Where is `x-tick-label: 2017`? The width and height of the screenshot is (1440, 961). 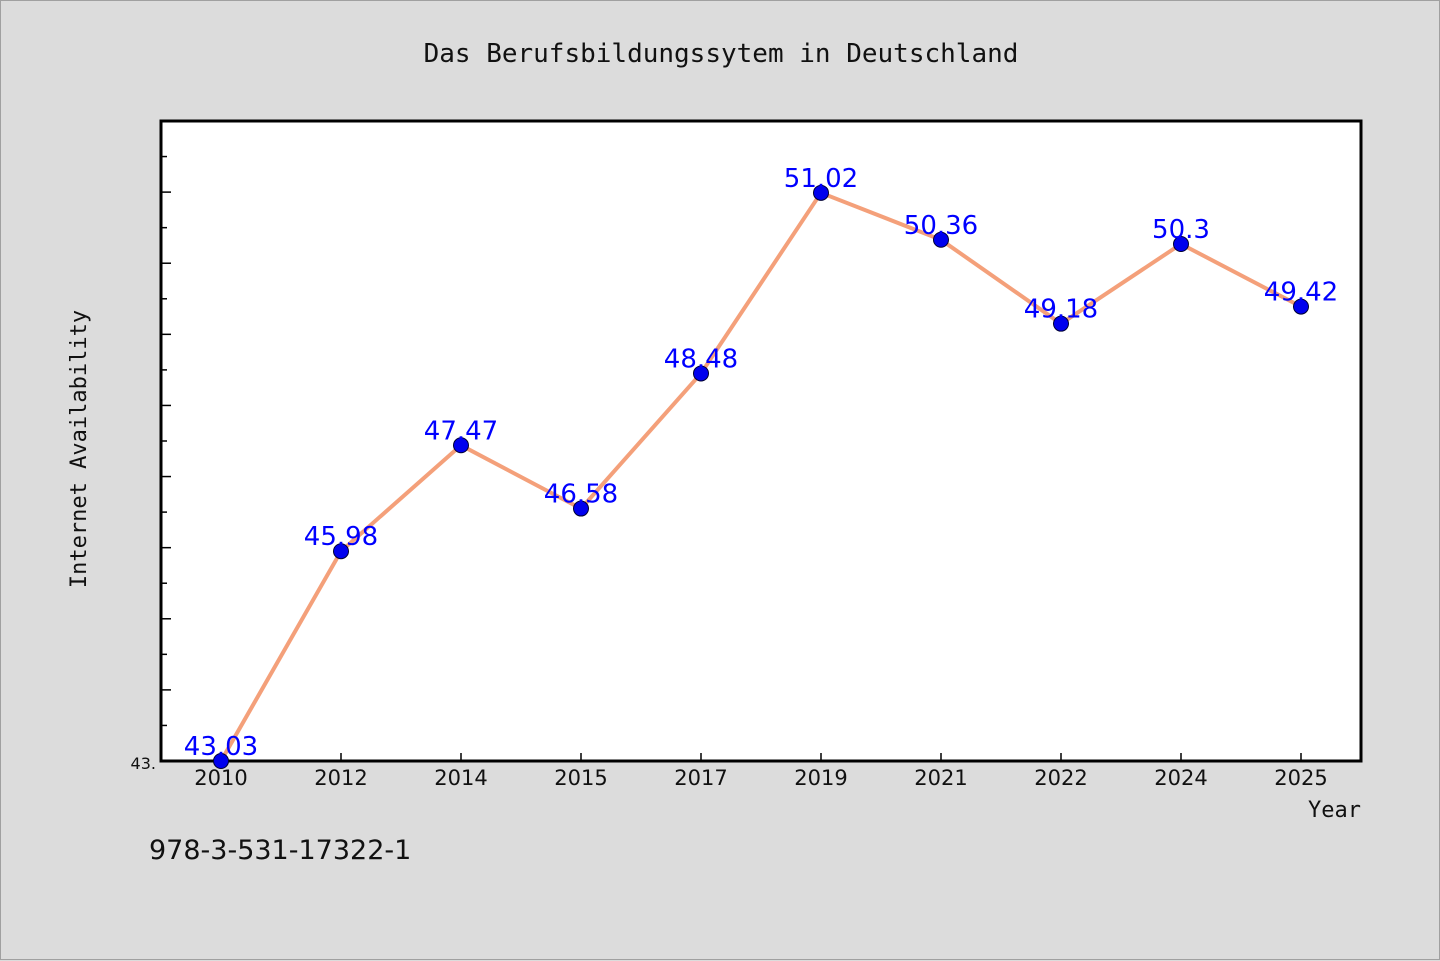
x-tick-label: 2017 is located at coordinates (700, 778).